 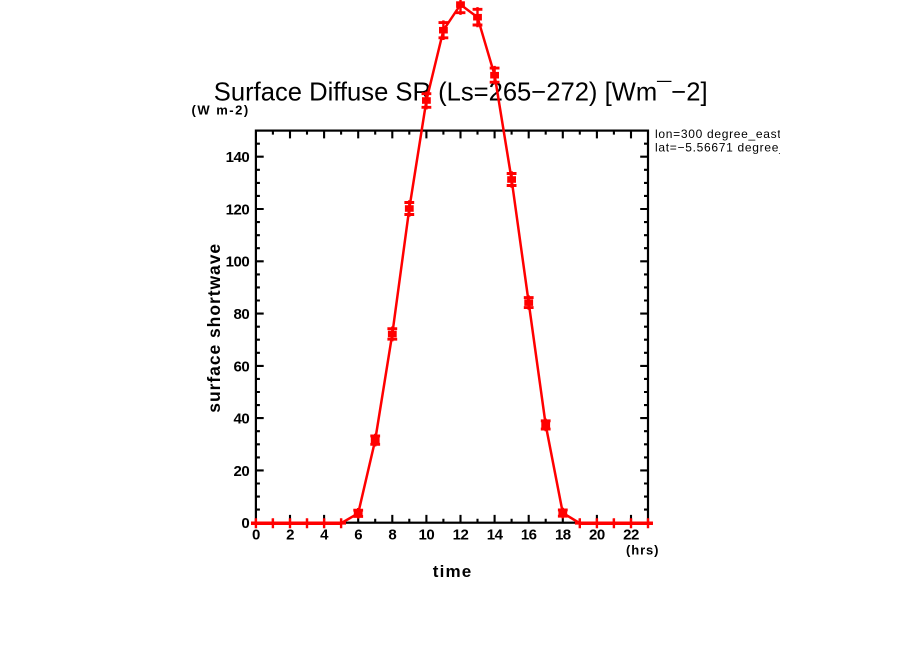 What do you see at coordinates (242, 314) in the screenshot?
I see `svg-text: 80` at bounding box center [242, 314].